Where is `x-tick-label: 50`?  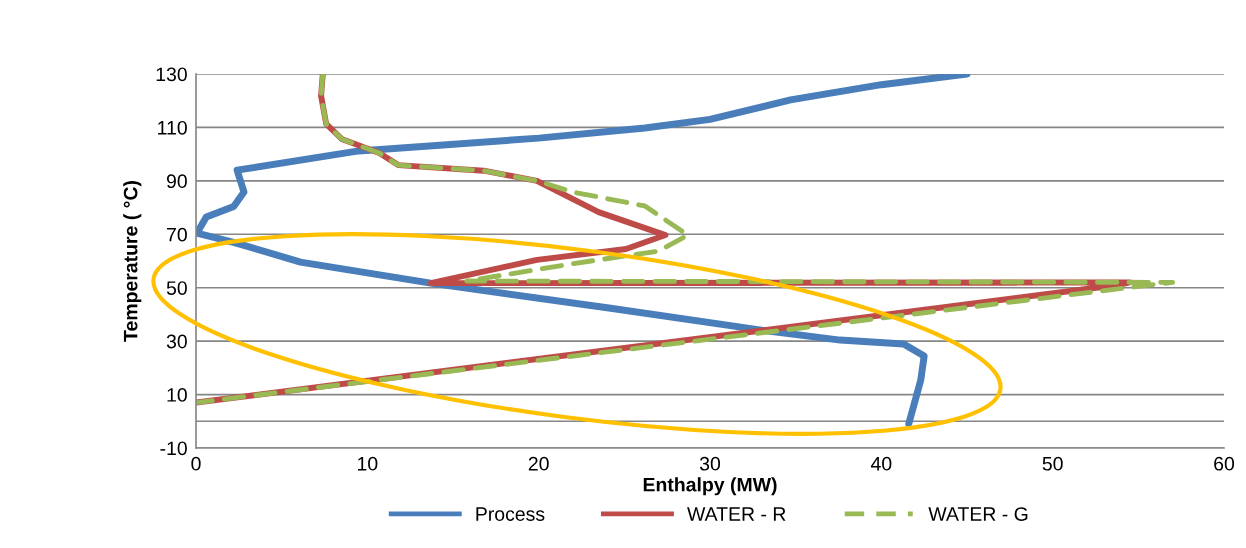 x-tick-label: 50 is located at coordinates (1052, 463).